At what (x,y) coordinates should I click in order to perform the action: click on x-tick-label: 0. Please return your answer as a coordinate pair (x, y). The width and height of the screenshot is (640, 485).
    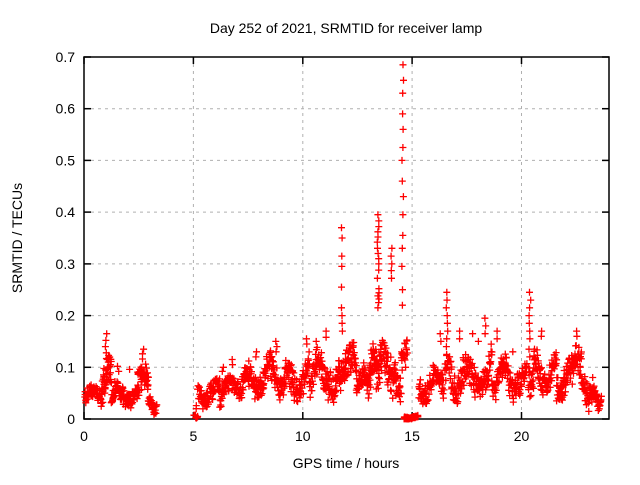
    Looking at the image, I should click on (84, 436).